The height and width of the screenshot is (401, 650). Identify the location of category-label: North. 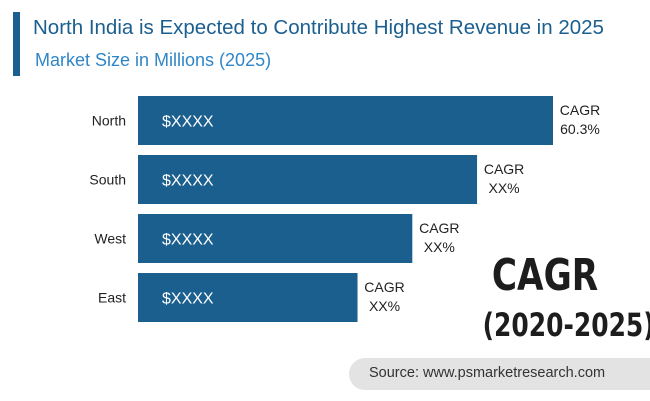
(109, 121).